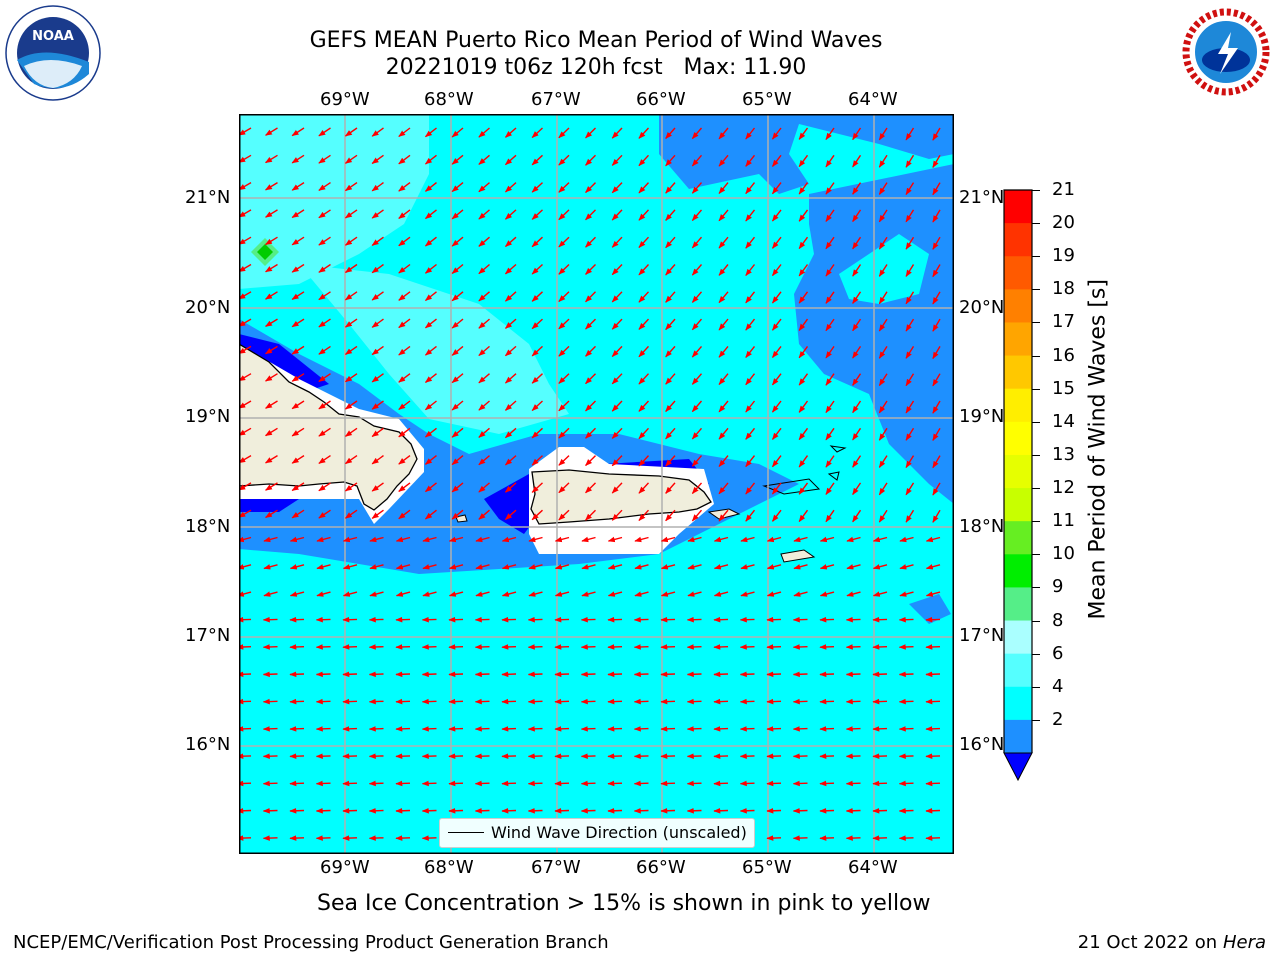 This screenshot has height=960, width=1280. What do you see at coordinates (1063, 223) in the screenshot?
I see `colorbar-tick-label: 20` at bounding box center [1063, 223].